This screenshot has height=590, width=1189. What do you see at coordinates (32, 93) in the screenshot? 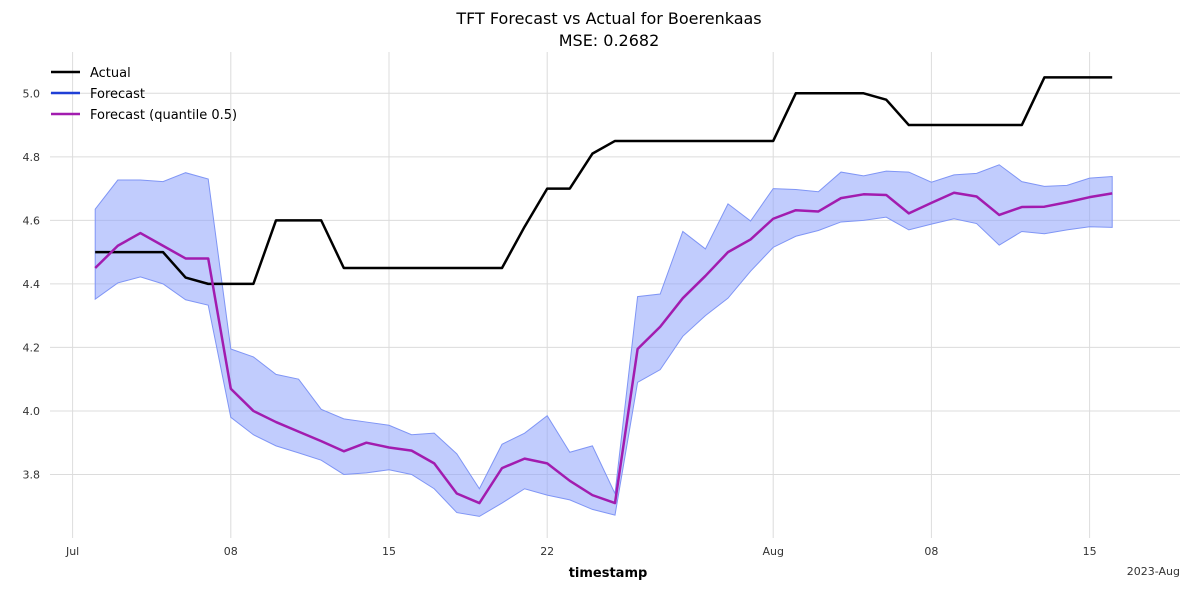
I see `y-tick-label: 5.0` at bounding box center [32, 93].